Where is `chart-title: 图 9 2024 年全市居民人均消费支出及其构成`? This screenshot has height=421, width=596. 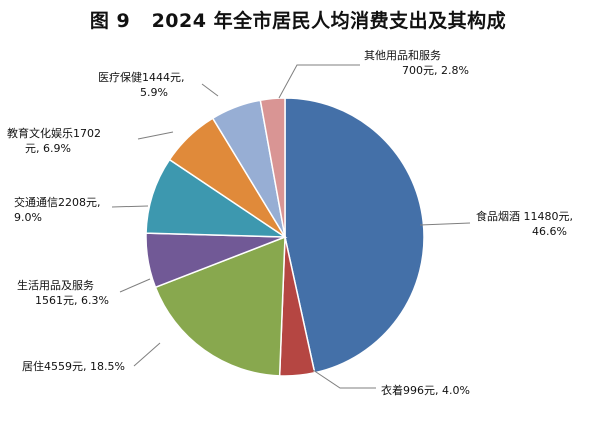
chart-title: 图 9 2024 年全市居民人均消费支出及其构成 is located at coordinates (298, 21).